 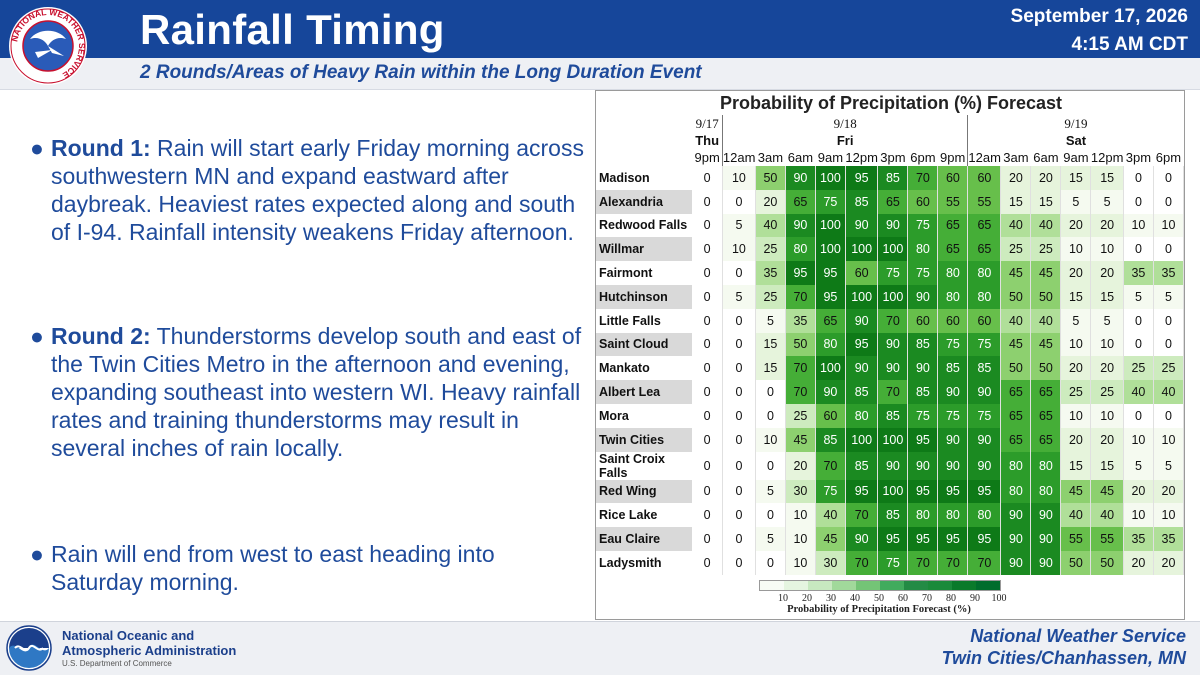 I want to click on table-row: Eau Claire 0 0 5 10 45 90 95 95 95 95 90 90 55 55 35 35, so click(x=890, y=539).